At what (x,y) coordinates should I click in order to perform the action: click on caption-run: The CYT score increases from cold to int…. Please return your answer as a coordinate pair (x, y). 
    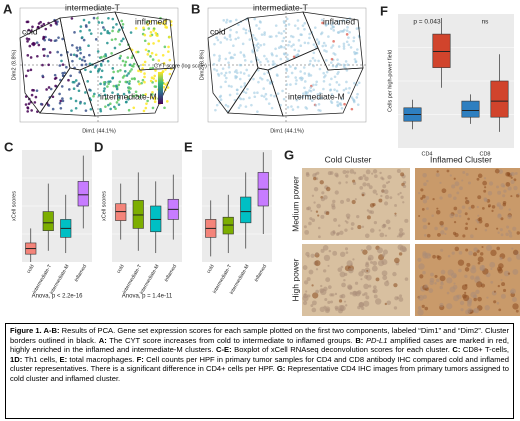
    Looking at the image, I should click on (231, 340).